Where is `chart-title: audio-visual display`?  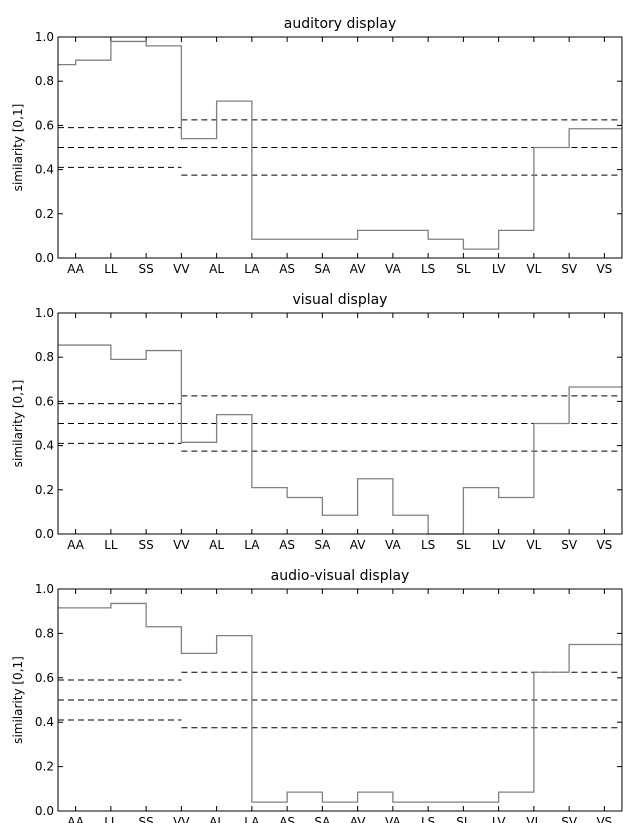
chart-title: audio-visual display is located at coordinates (340, 576).